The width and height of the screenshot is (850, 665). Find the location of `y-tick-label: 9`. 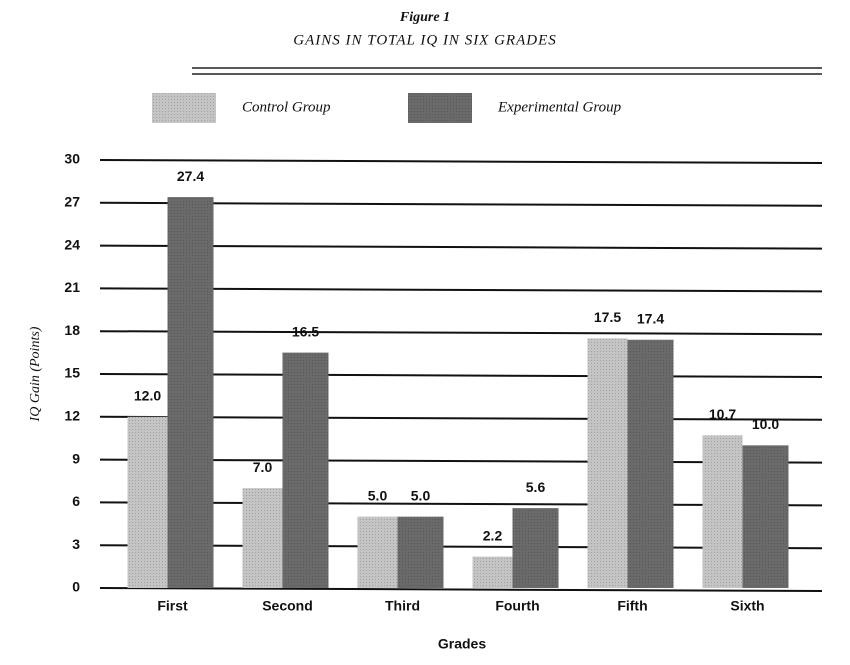

y-tick-label: 9 is located at coordinates (76, 458).